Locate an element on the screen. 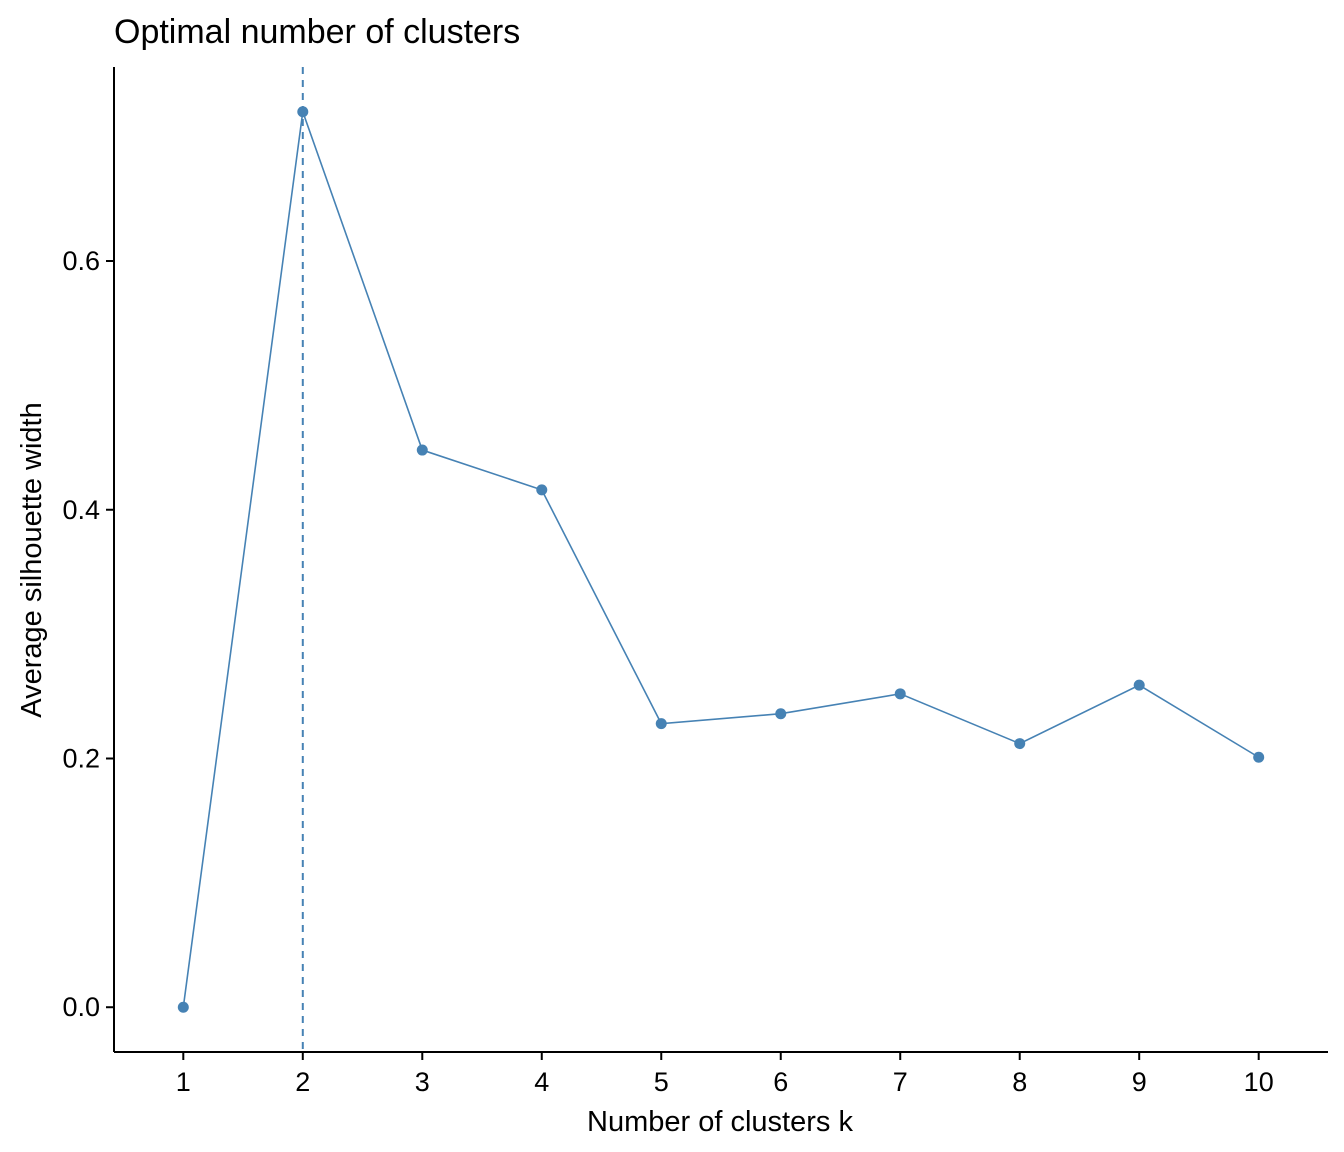  x-tick-label: 4 is located at coordinates (541, 1082).